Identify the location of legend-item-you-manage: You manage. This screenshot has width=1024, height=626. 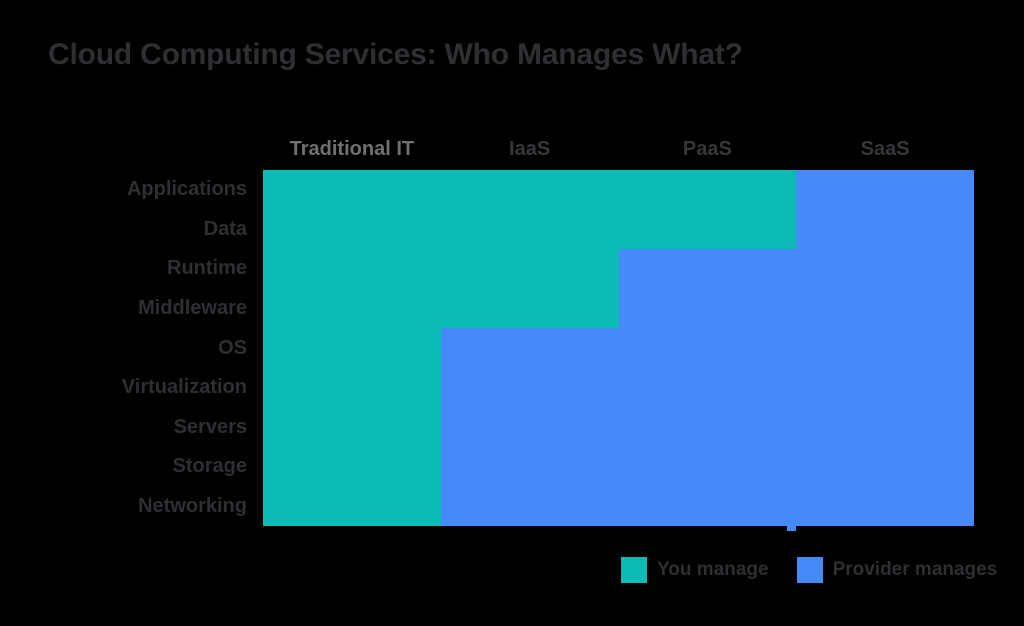
(695, 569).